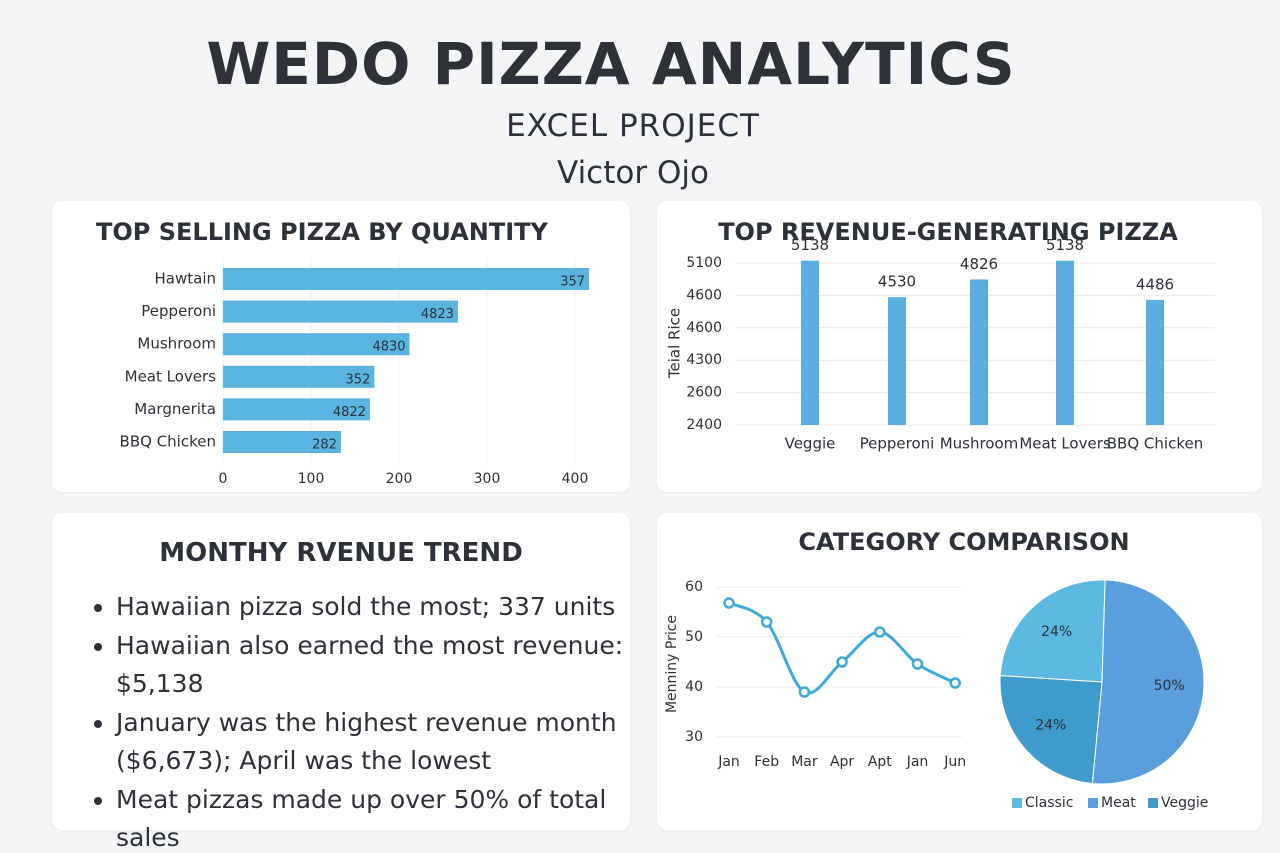 Image resolution: width=1280 pixels, height=853 pixels. Describe the element at coordinates (948, 232) in the screenshot. I see `chart-title: TOP REVENUE-GENERATING PIZZA` at that location.